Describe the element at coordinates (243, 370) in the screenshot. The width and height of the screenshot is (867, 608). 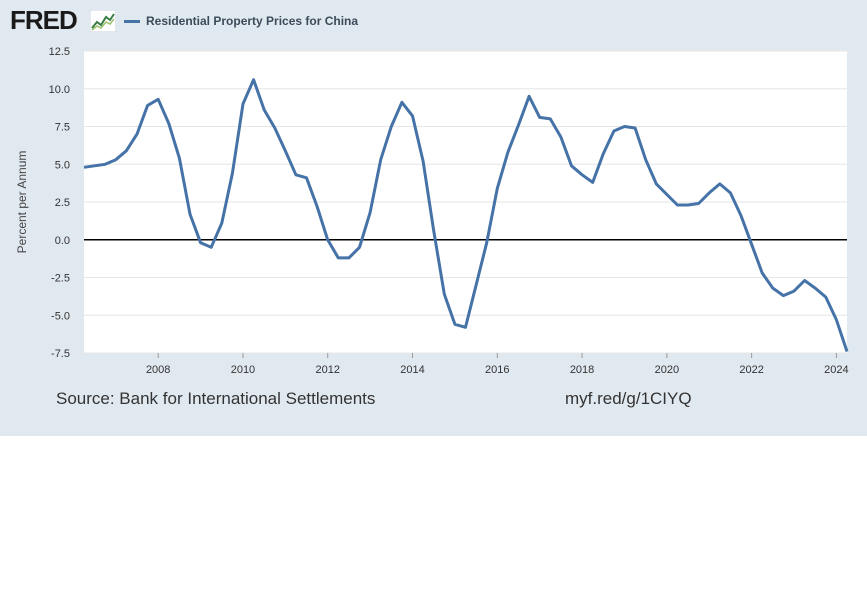
I see `x-tick-label: 2010` at that location.